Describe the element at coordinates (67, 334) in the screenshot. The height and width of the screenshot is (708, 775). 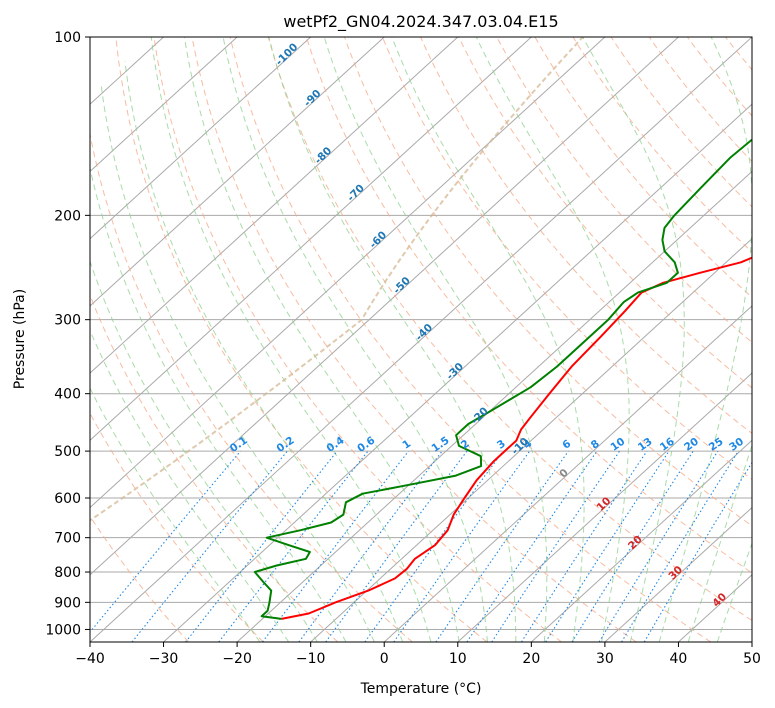
I see `y-axis: 1000 900 800 700 600 500 400 300 200 100` at that location.